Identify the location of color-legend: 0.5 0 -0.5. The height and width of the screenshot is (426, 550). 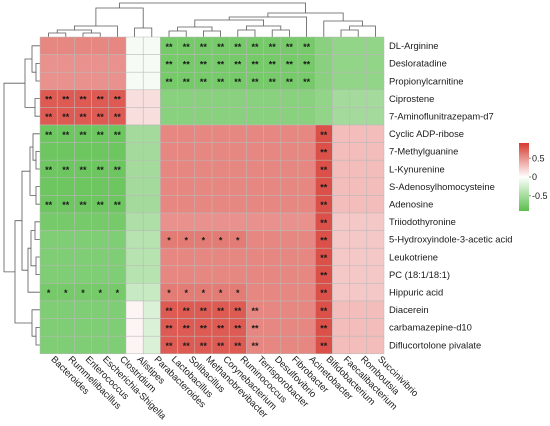
(533, 177).